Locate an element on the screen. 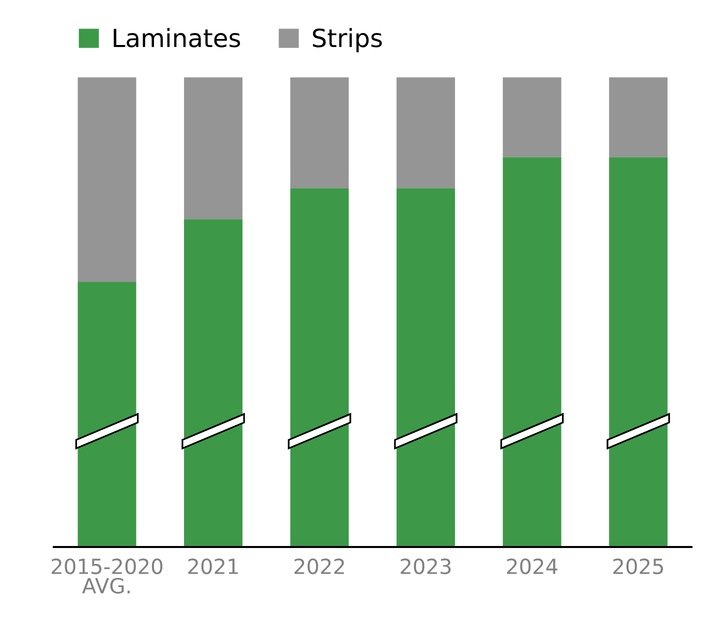 The width and height of the screenshot is (718, 628). legend-label: Laminates is located at coordinates (177, 38).